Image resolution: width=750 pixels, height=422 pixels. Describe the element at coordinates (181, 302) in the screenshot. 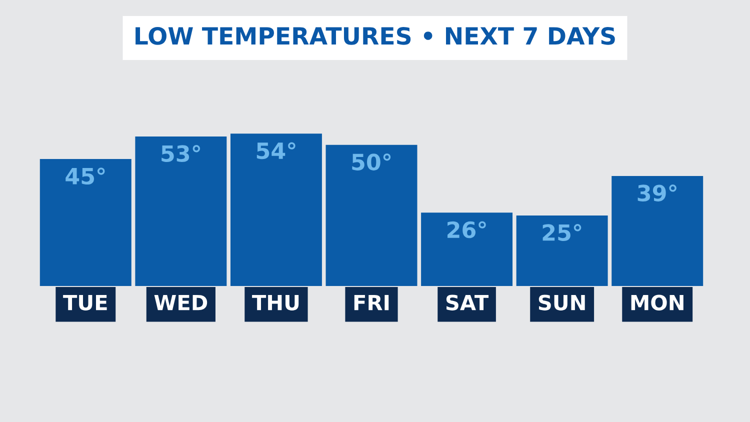

I see `x-tick-label: WED` at that location.